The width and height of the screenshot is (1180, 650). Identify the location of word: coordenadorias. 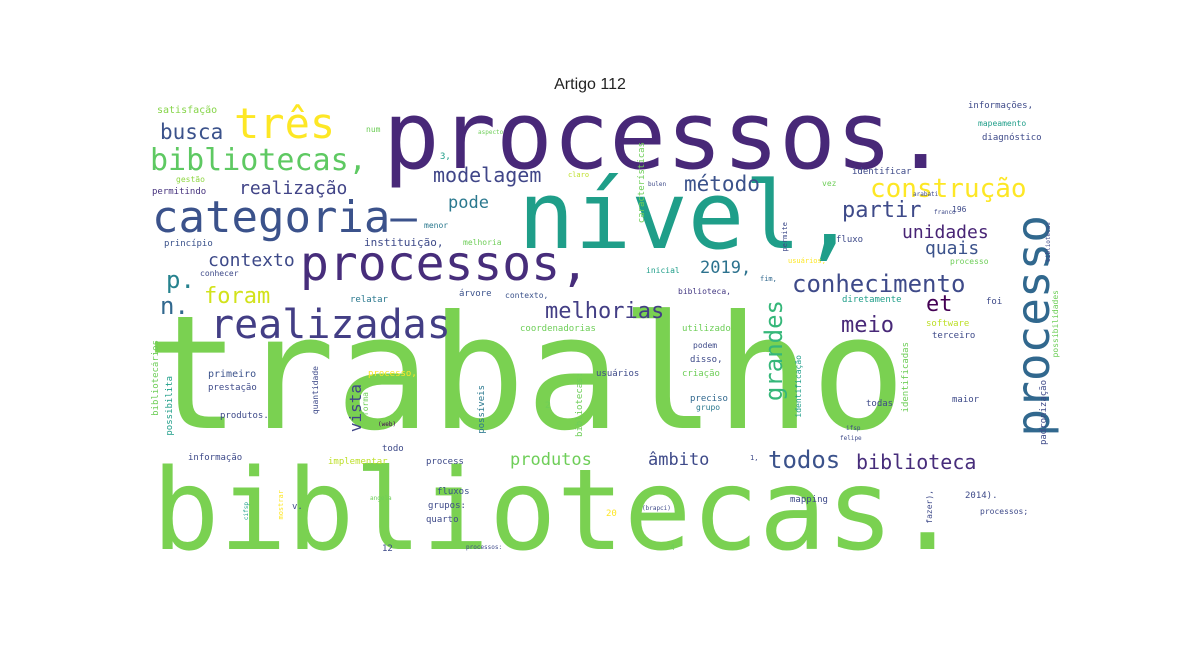
(558, 329).